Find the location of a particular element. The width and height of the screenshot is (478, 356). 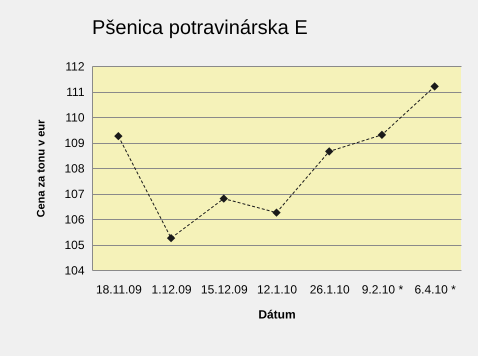

x-tick-label: 1.12.09 is located at coordinates (172, 289).